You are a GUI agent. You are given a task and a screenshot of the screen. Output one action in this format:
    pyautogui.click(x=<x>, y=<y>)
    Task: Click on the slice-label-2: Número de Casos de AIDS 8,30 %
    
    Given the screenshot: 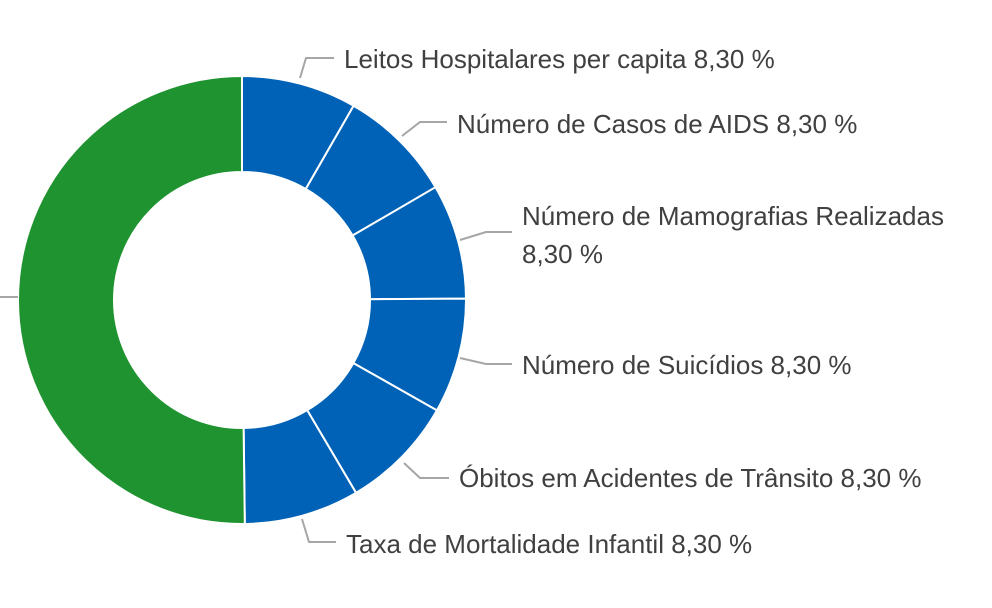 What is the action you would take?
    pyautogui.click(x=657, y=124)
    